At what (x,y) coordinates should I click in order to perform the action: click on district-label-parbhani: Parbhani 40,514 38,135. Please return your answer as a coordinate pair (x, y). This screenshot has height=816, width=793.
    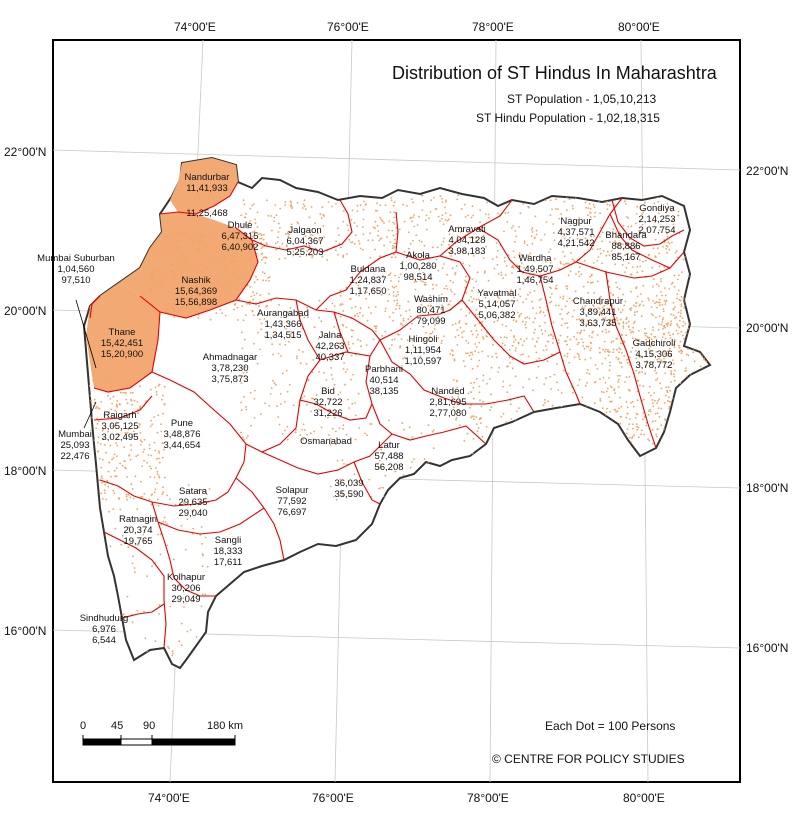
    Looking at the image, I should click on (384, 380).